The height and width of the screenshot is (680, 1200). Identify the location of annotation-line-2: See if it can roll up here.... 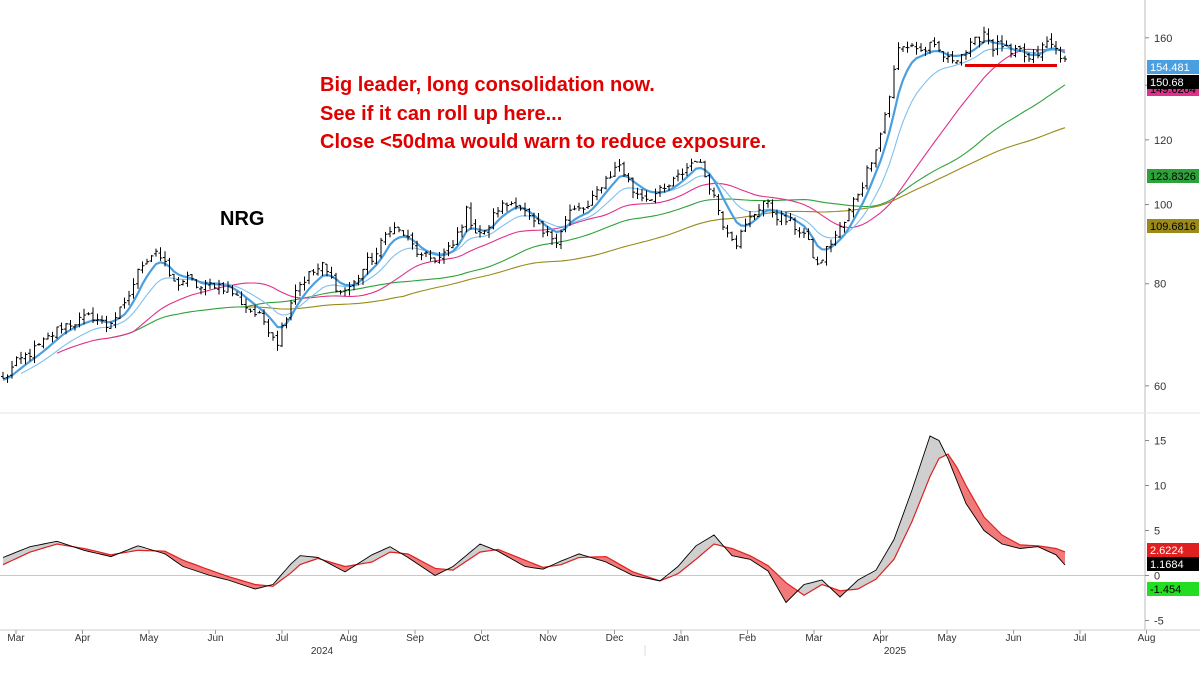
(441, 114).